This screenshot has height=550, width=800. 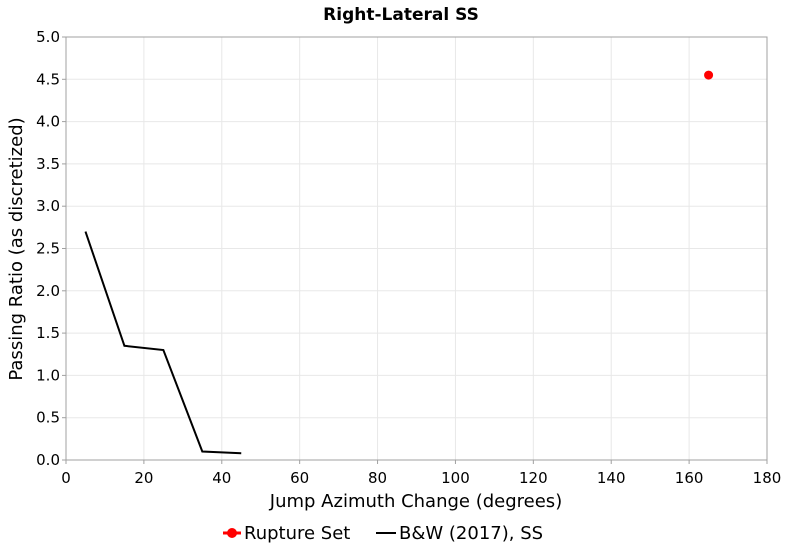 I want to click on x-tick-label: 80, so click(x=377, y=478).